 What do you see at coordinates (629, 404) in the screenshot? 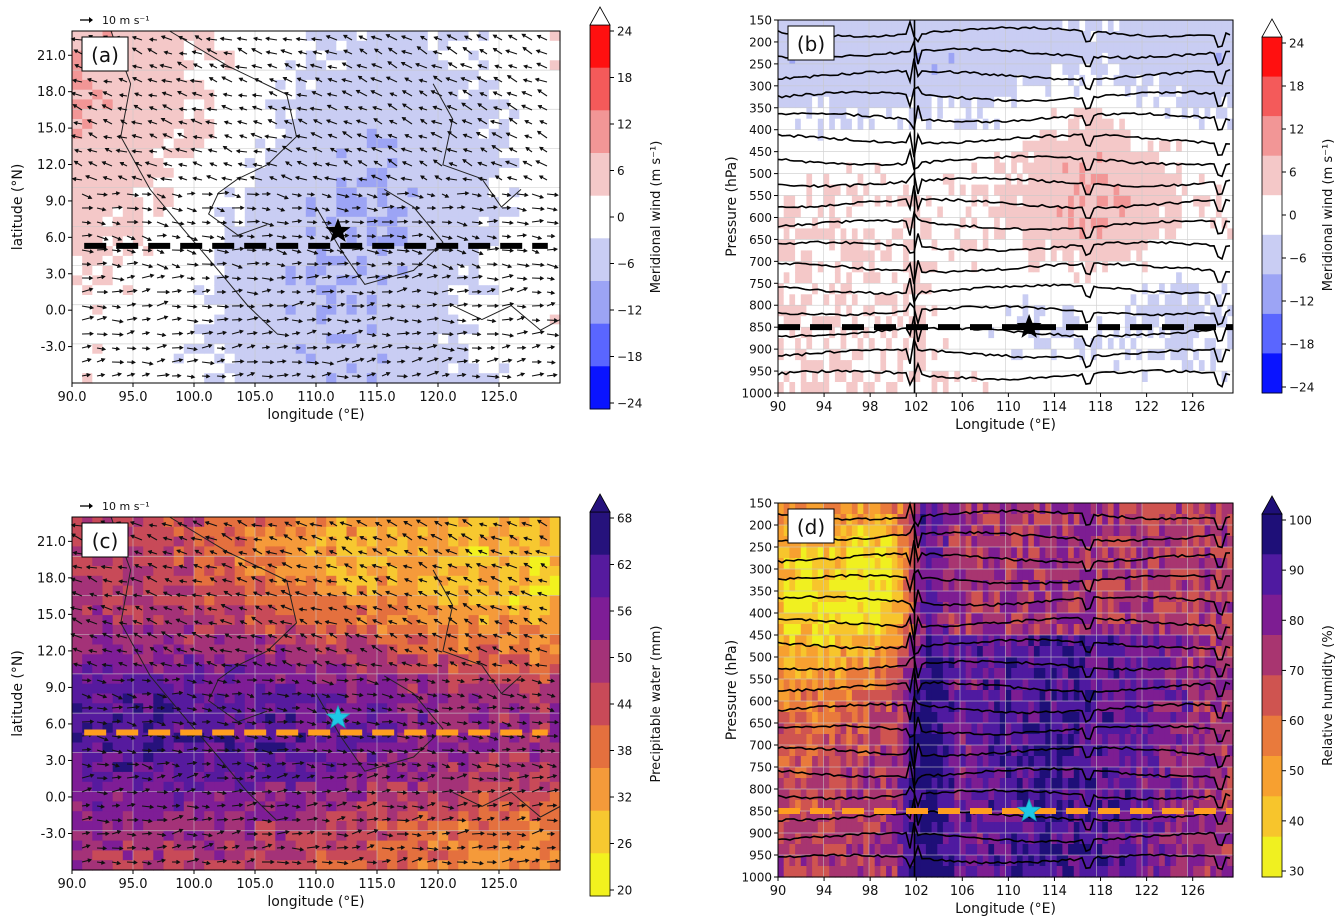
I see `colorbar-tick-label: −24` at bounding box center [629, 404].